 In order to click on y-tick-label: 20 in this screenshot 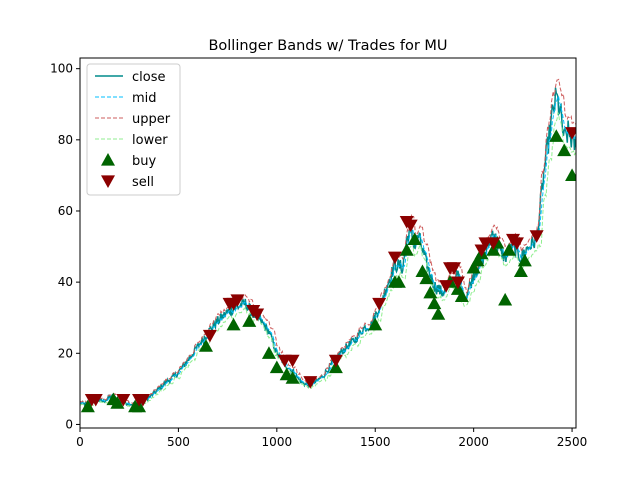, I will do `click(65, 353)`.